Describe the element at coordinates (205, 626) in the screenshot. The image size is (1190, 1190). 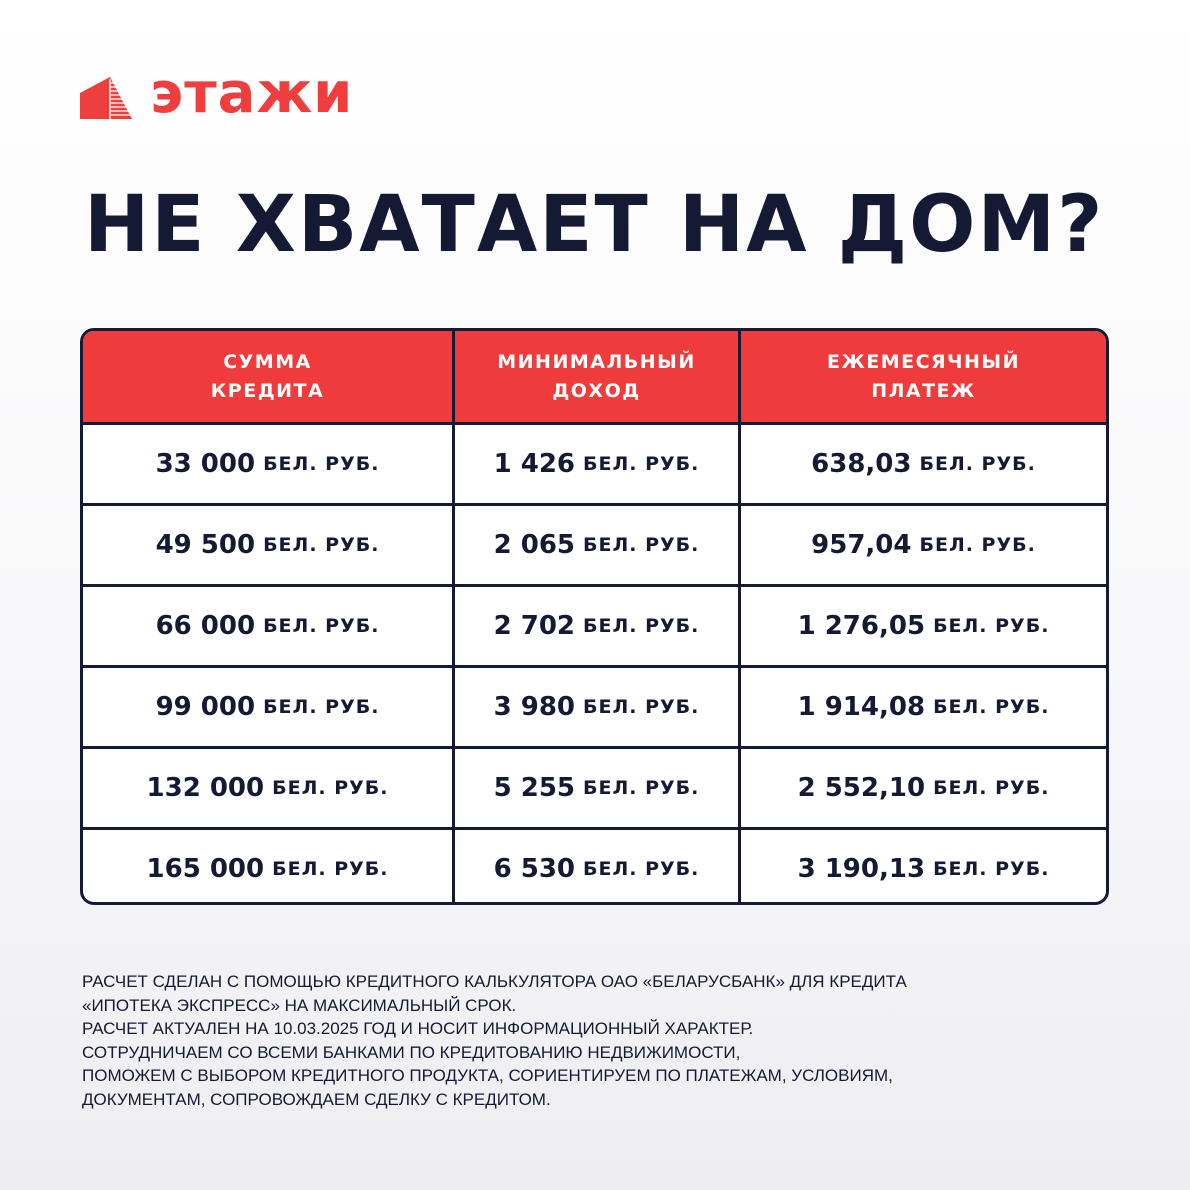
I see `amount-value: 66 000` at that location.